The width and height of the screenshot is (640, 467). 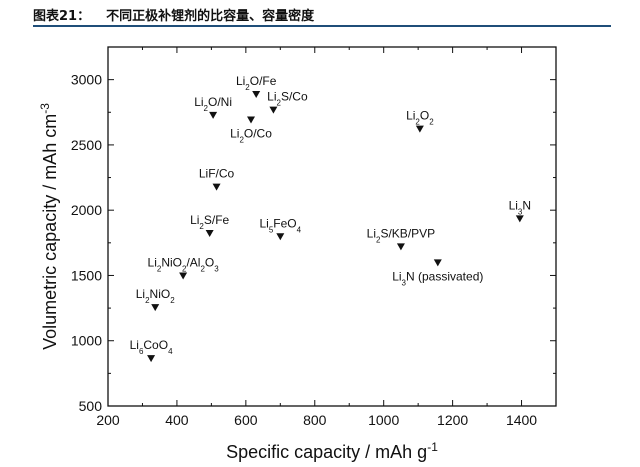 I want to click on data-label: Li2O/Co, so click(x=251, y=135).